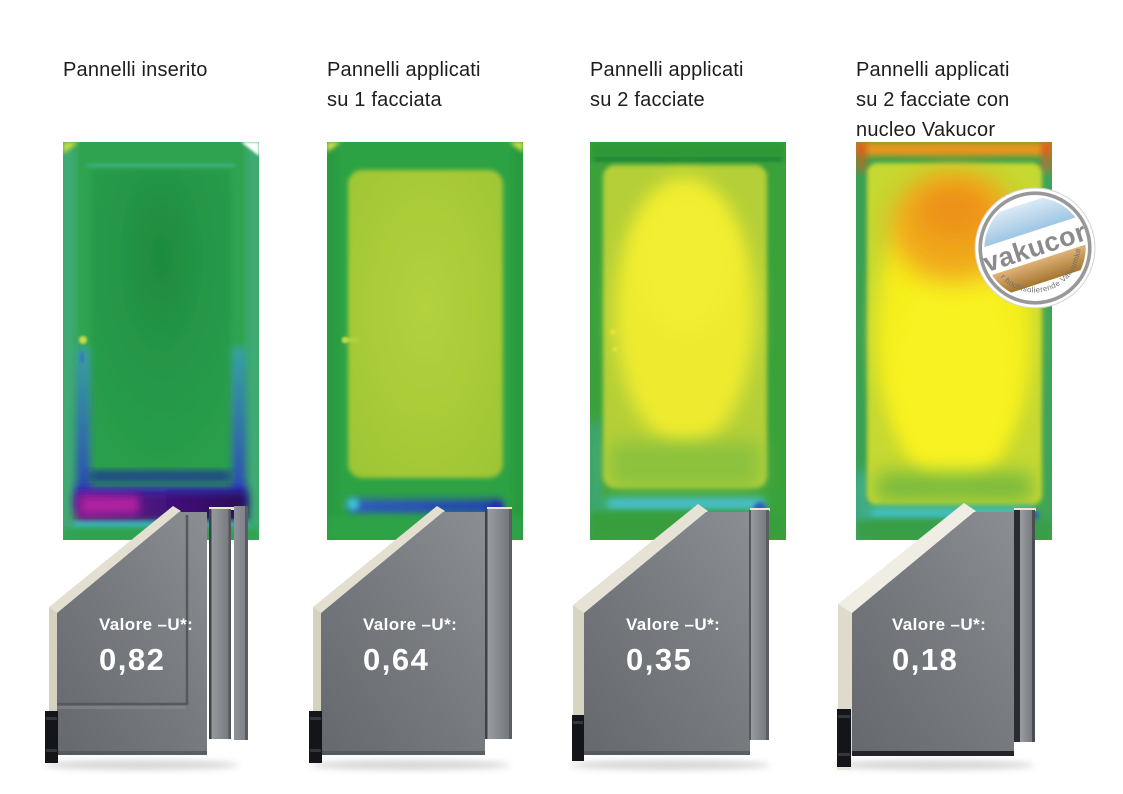  I want to click on u-value: 0,82, so click(132, 659).